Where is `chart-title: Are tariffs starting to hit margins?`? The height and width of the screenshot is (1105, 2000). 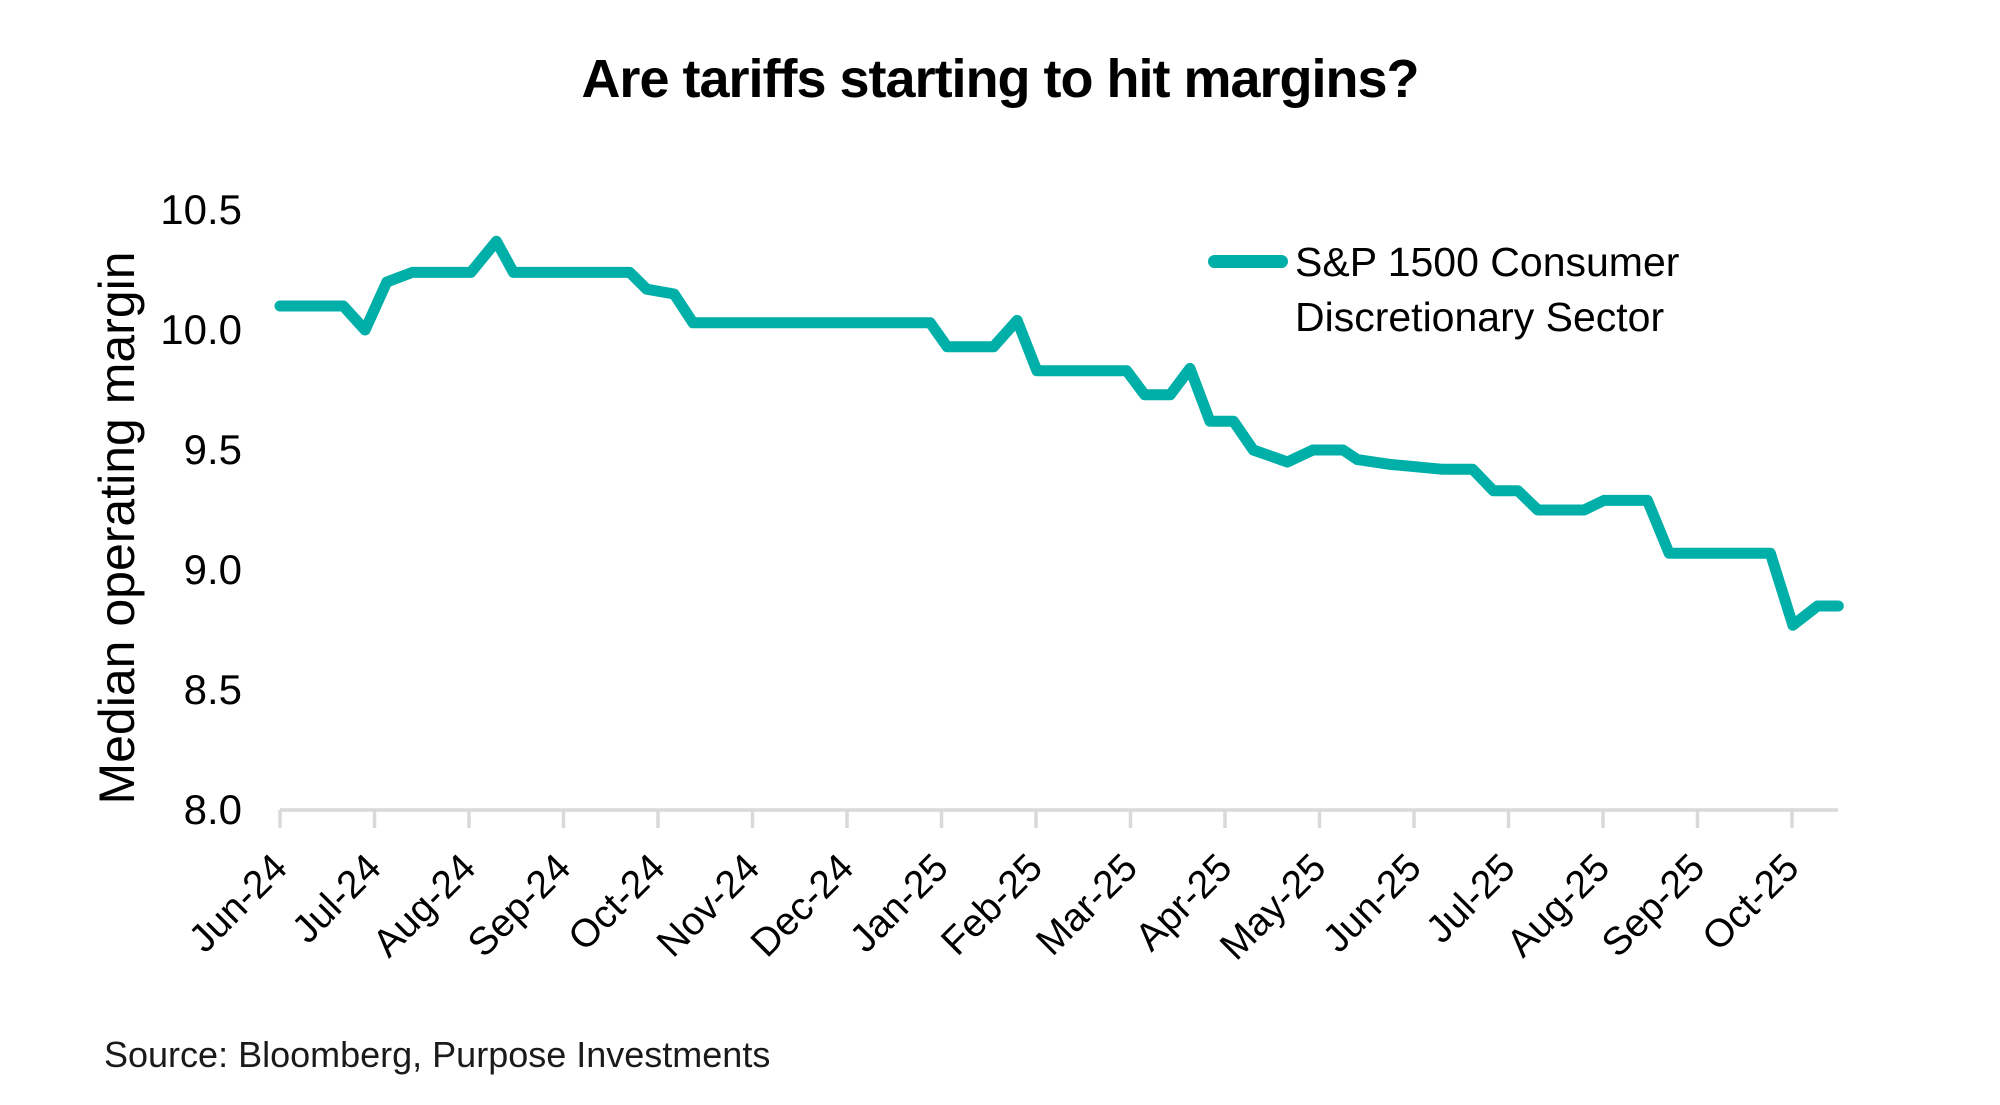 chart-title: Are tariffs starting to hit margins? is located at coordinates (1000, 79).